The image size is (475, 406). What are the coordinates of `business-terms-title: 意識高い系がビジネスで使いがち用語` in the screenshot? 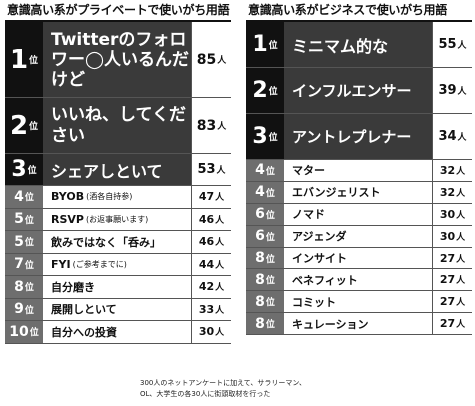 It's located at (347, 10).